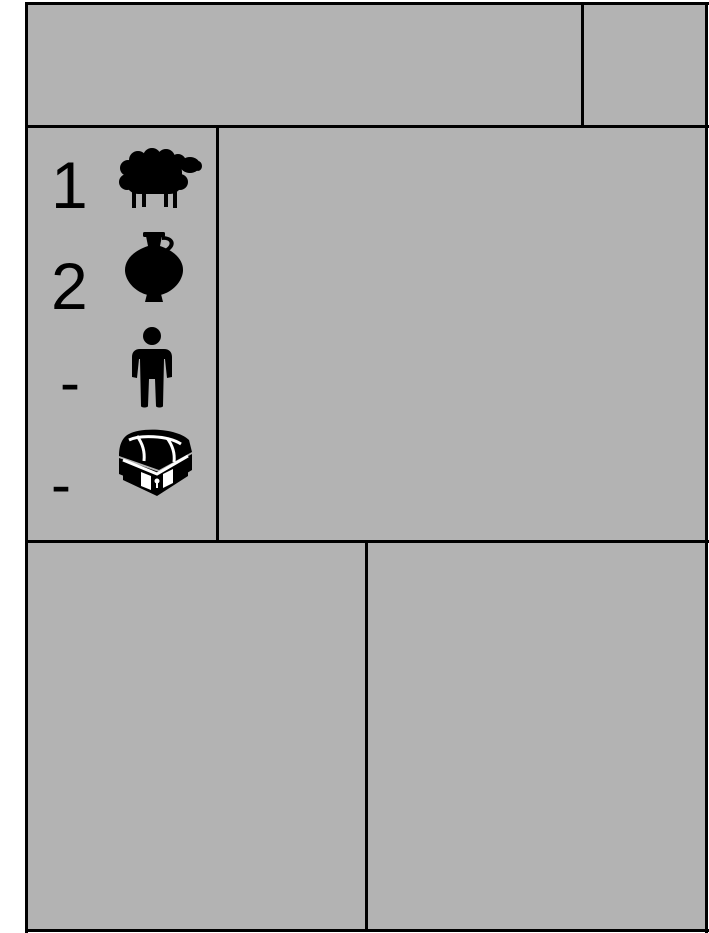 Image resolution: width=709 pixels, height=933 pixels. I want to click on treasure-chest-icon, so click(155, 462).